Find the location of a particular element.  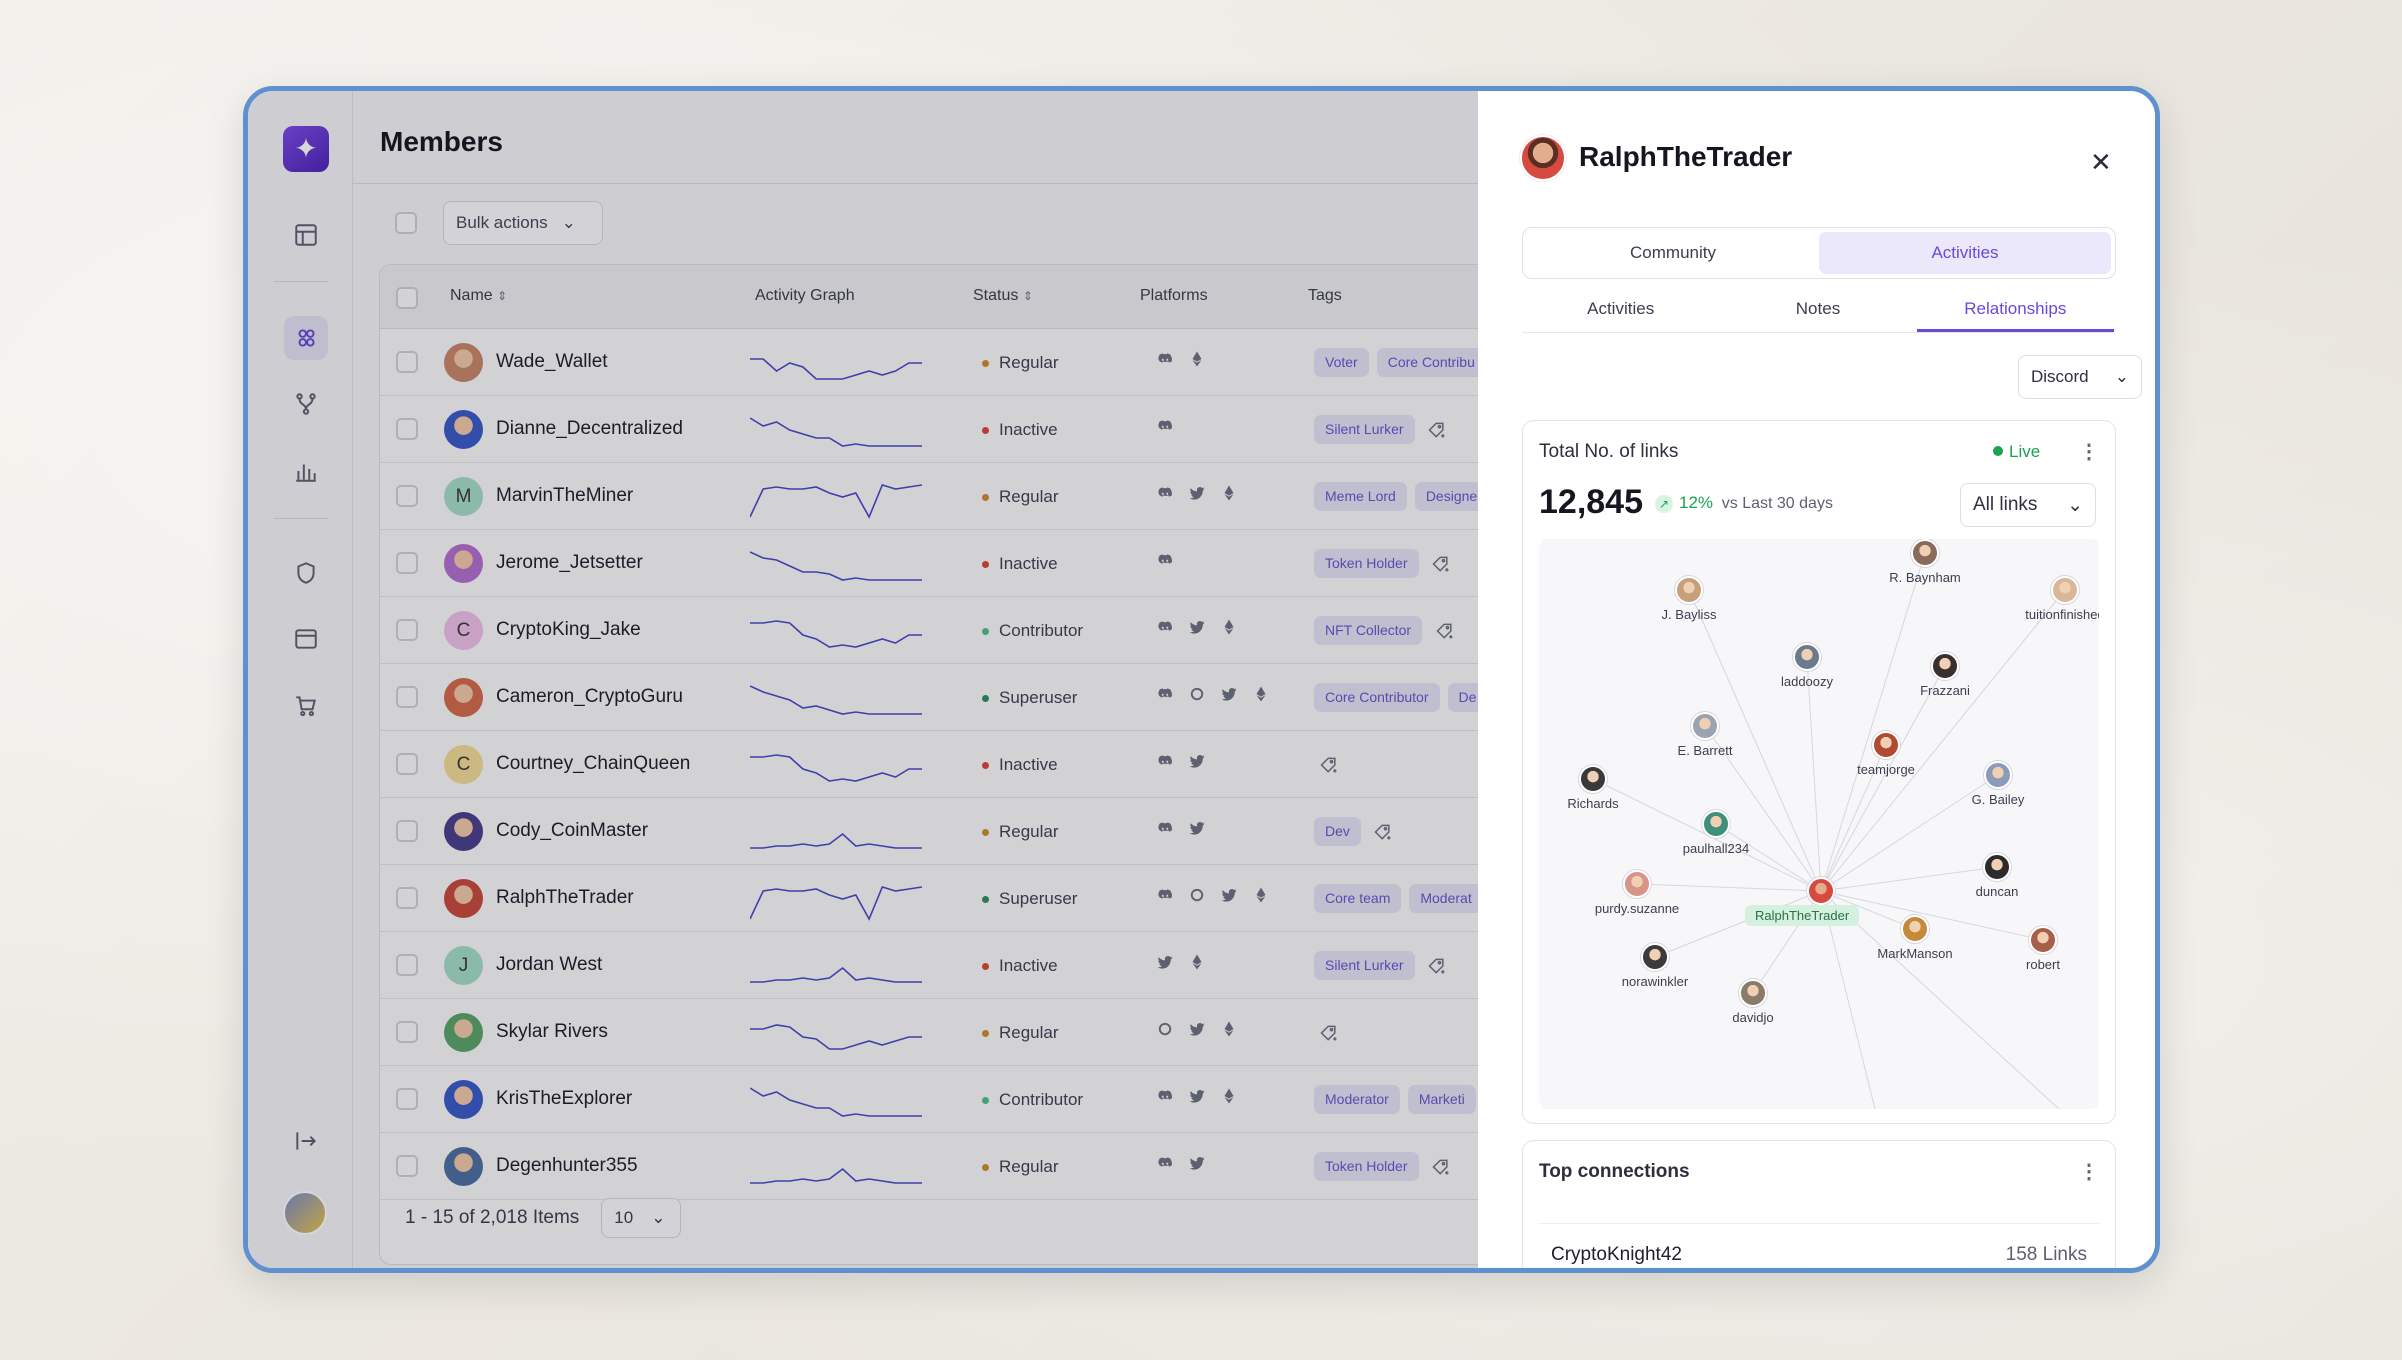

tab-community: Community is located at coordinates (1673, 252).